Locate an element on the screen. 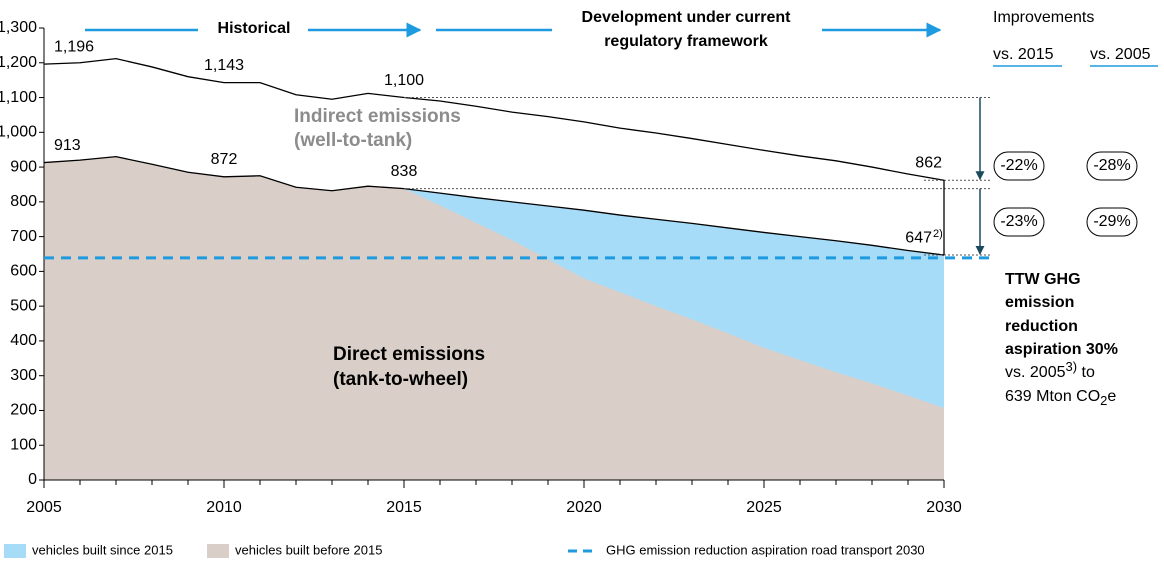  legend-label: vehicles built before 2015 is located at coordinates (308, 549).